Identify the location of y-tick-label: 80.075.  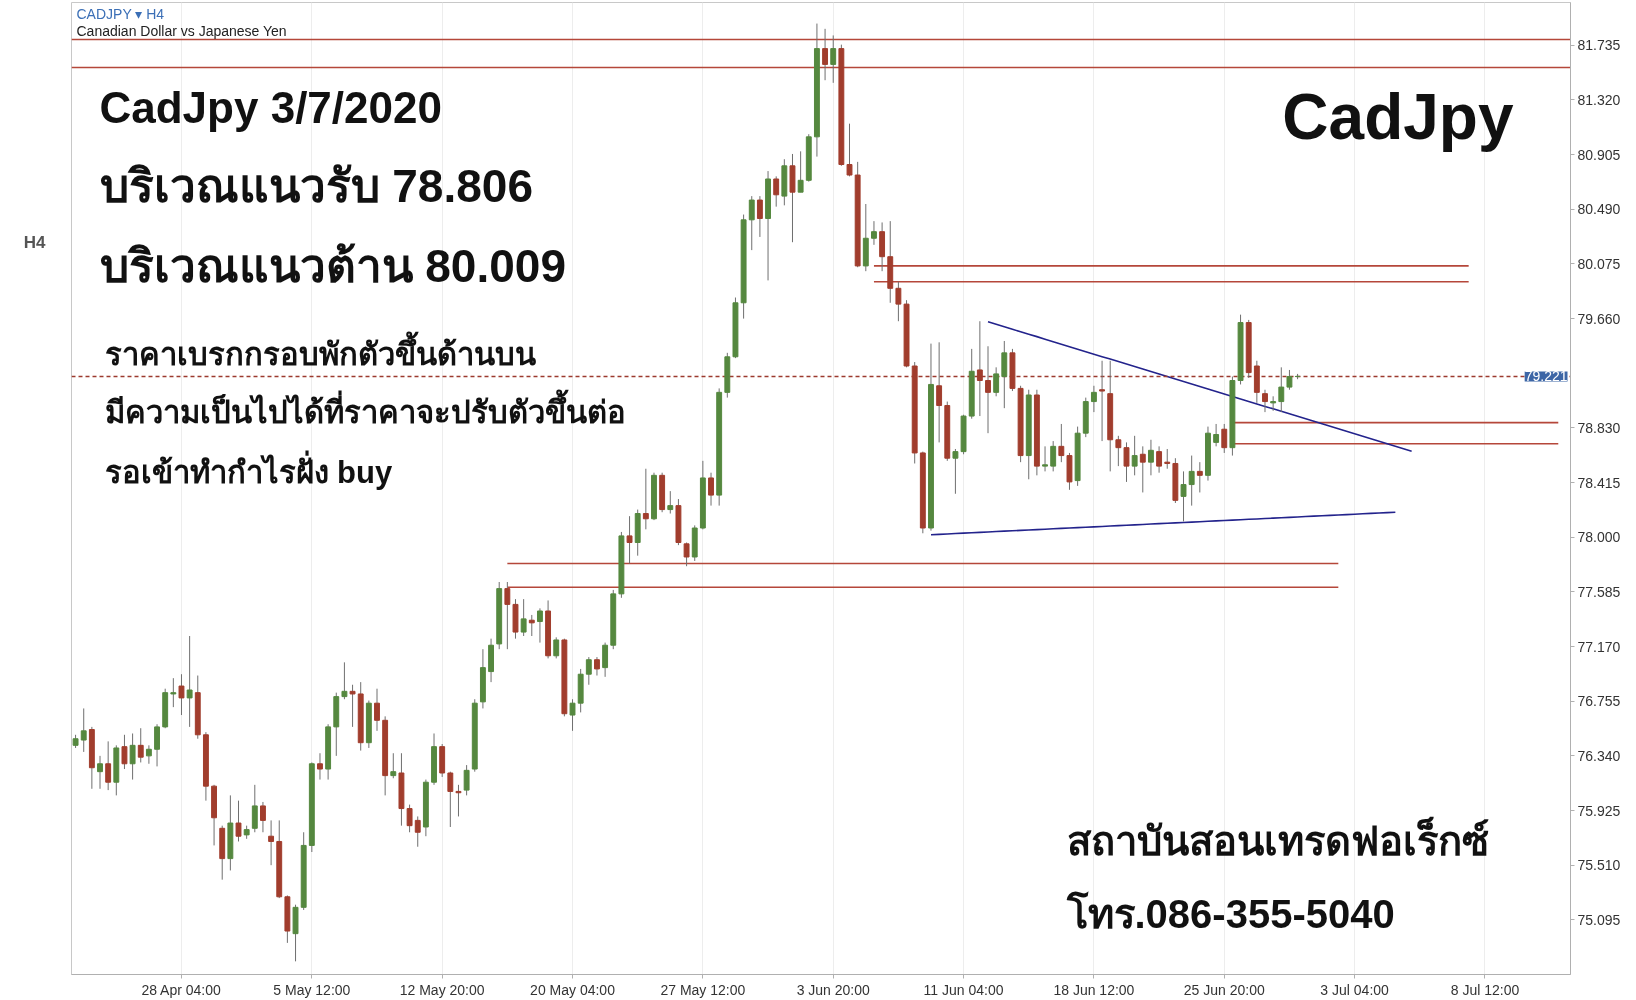
(1599, 263).